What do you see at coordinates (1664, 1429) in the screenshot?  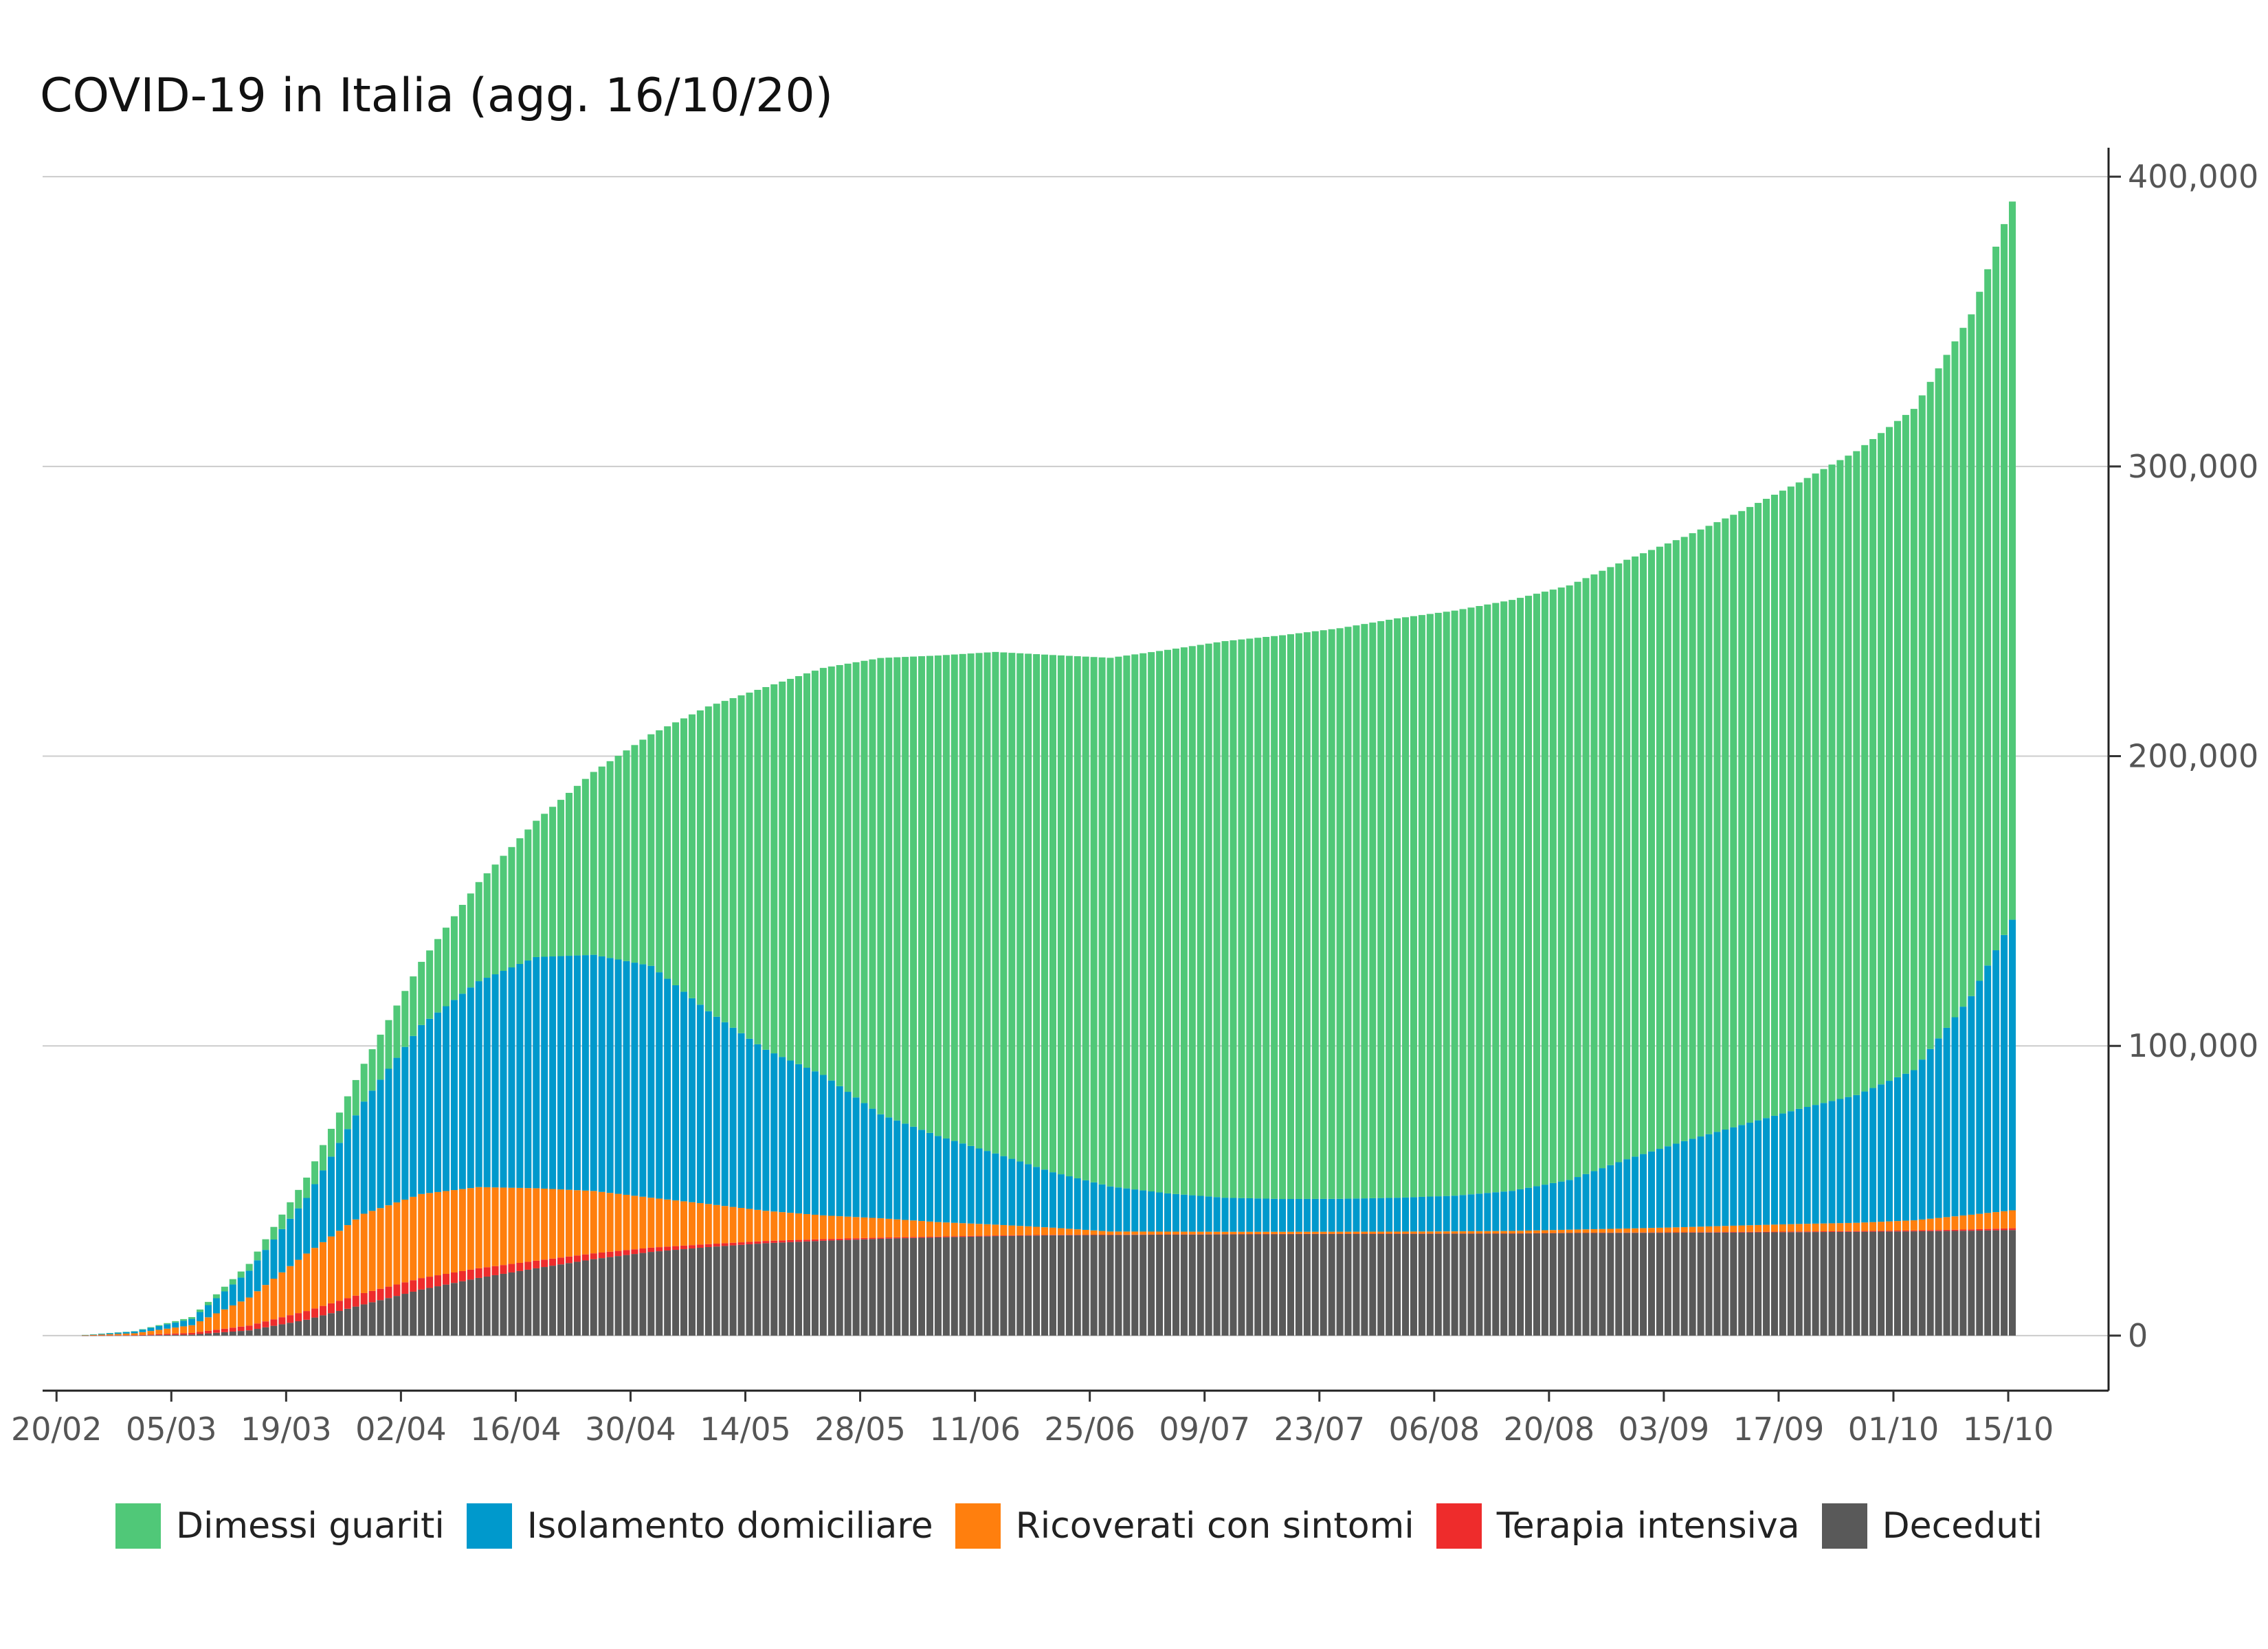 I see `x-tick-label: 03/09` at bounding box center [1664, 1429].